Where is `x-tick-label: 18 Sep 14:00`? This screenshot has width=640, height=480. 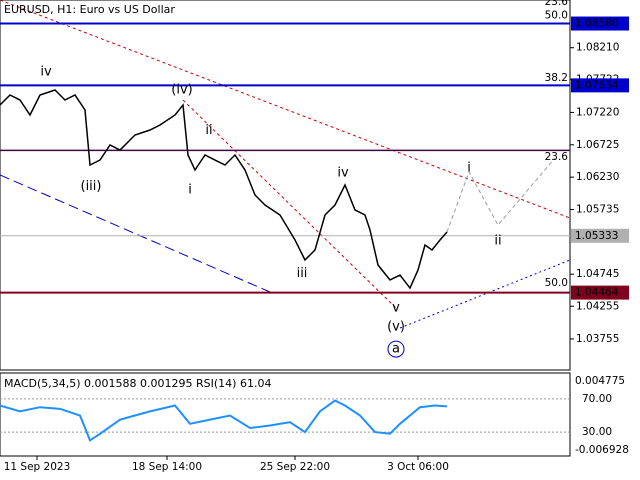
x-tick-label: 18 Sep 14:00 is located at coordinates (167, 467).